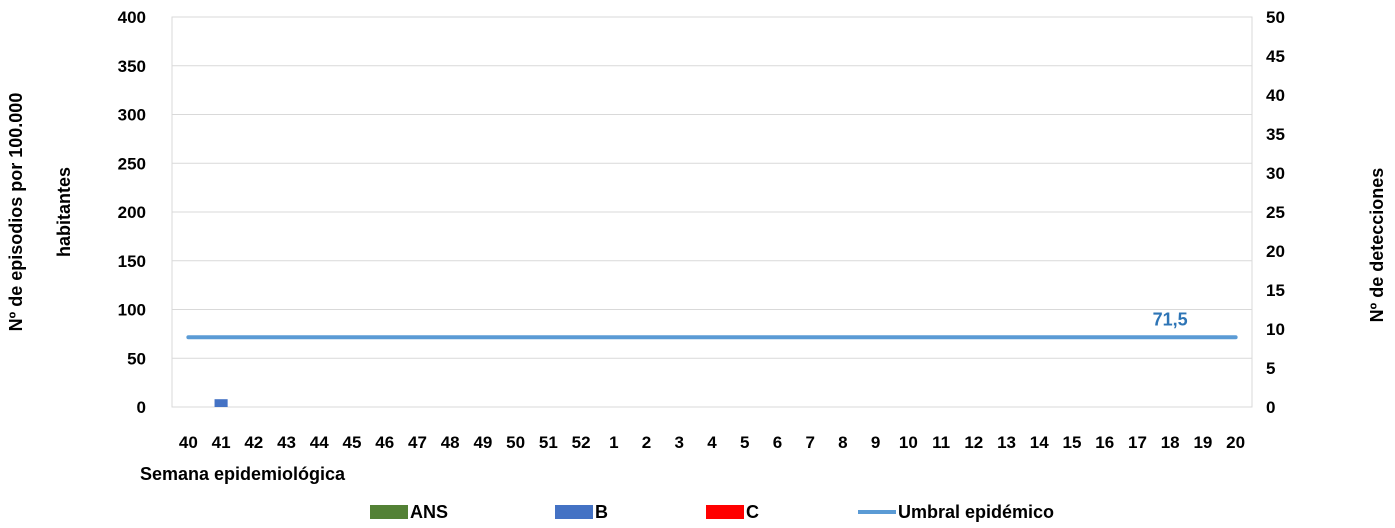  I want to click on x-tick-label: 47, so click(417, 442).